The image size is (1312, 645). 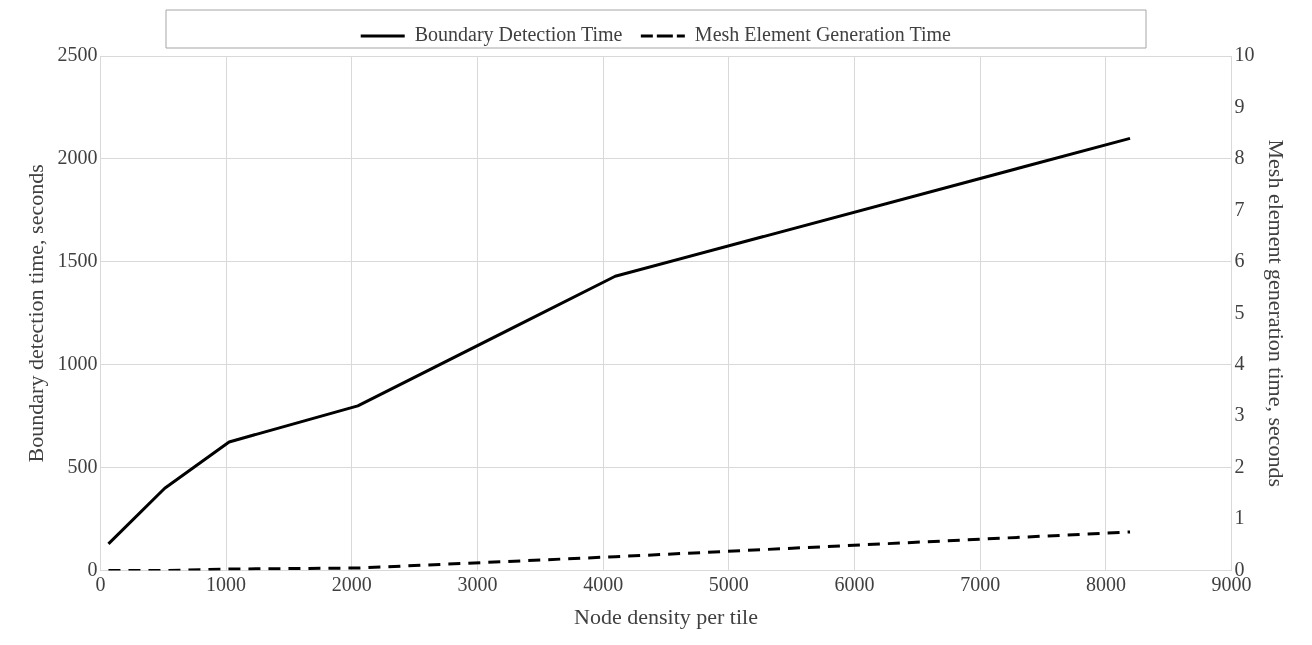 I want to click on legend-label: Boundary Detection Time, so click(x=518, y=35).